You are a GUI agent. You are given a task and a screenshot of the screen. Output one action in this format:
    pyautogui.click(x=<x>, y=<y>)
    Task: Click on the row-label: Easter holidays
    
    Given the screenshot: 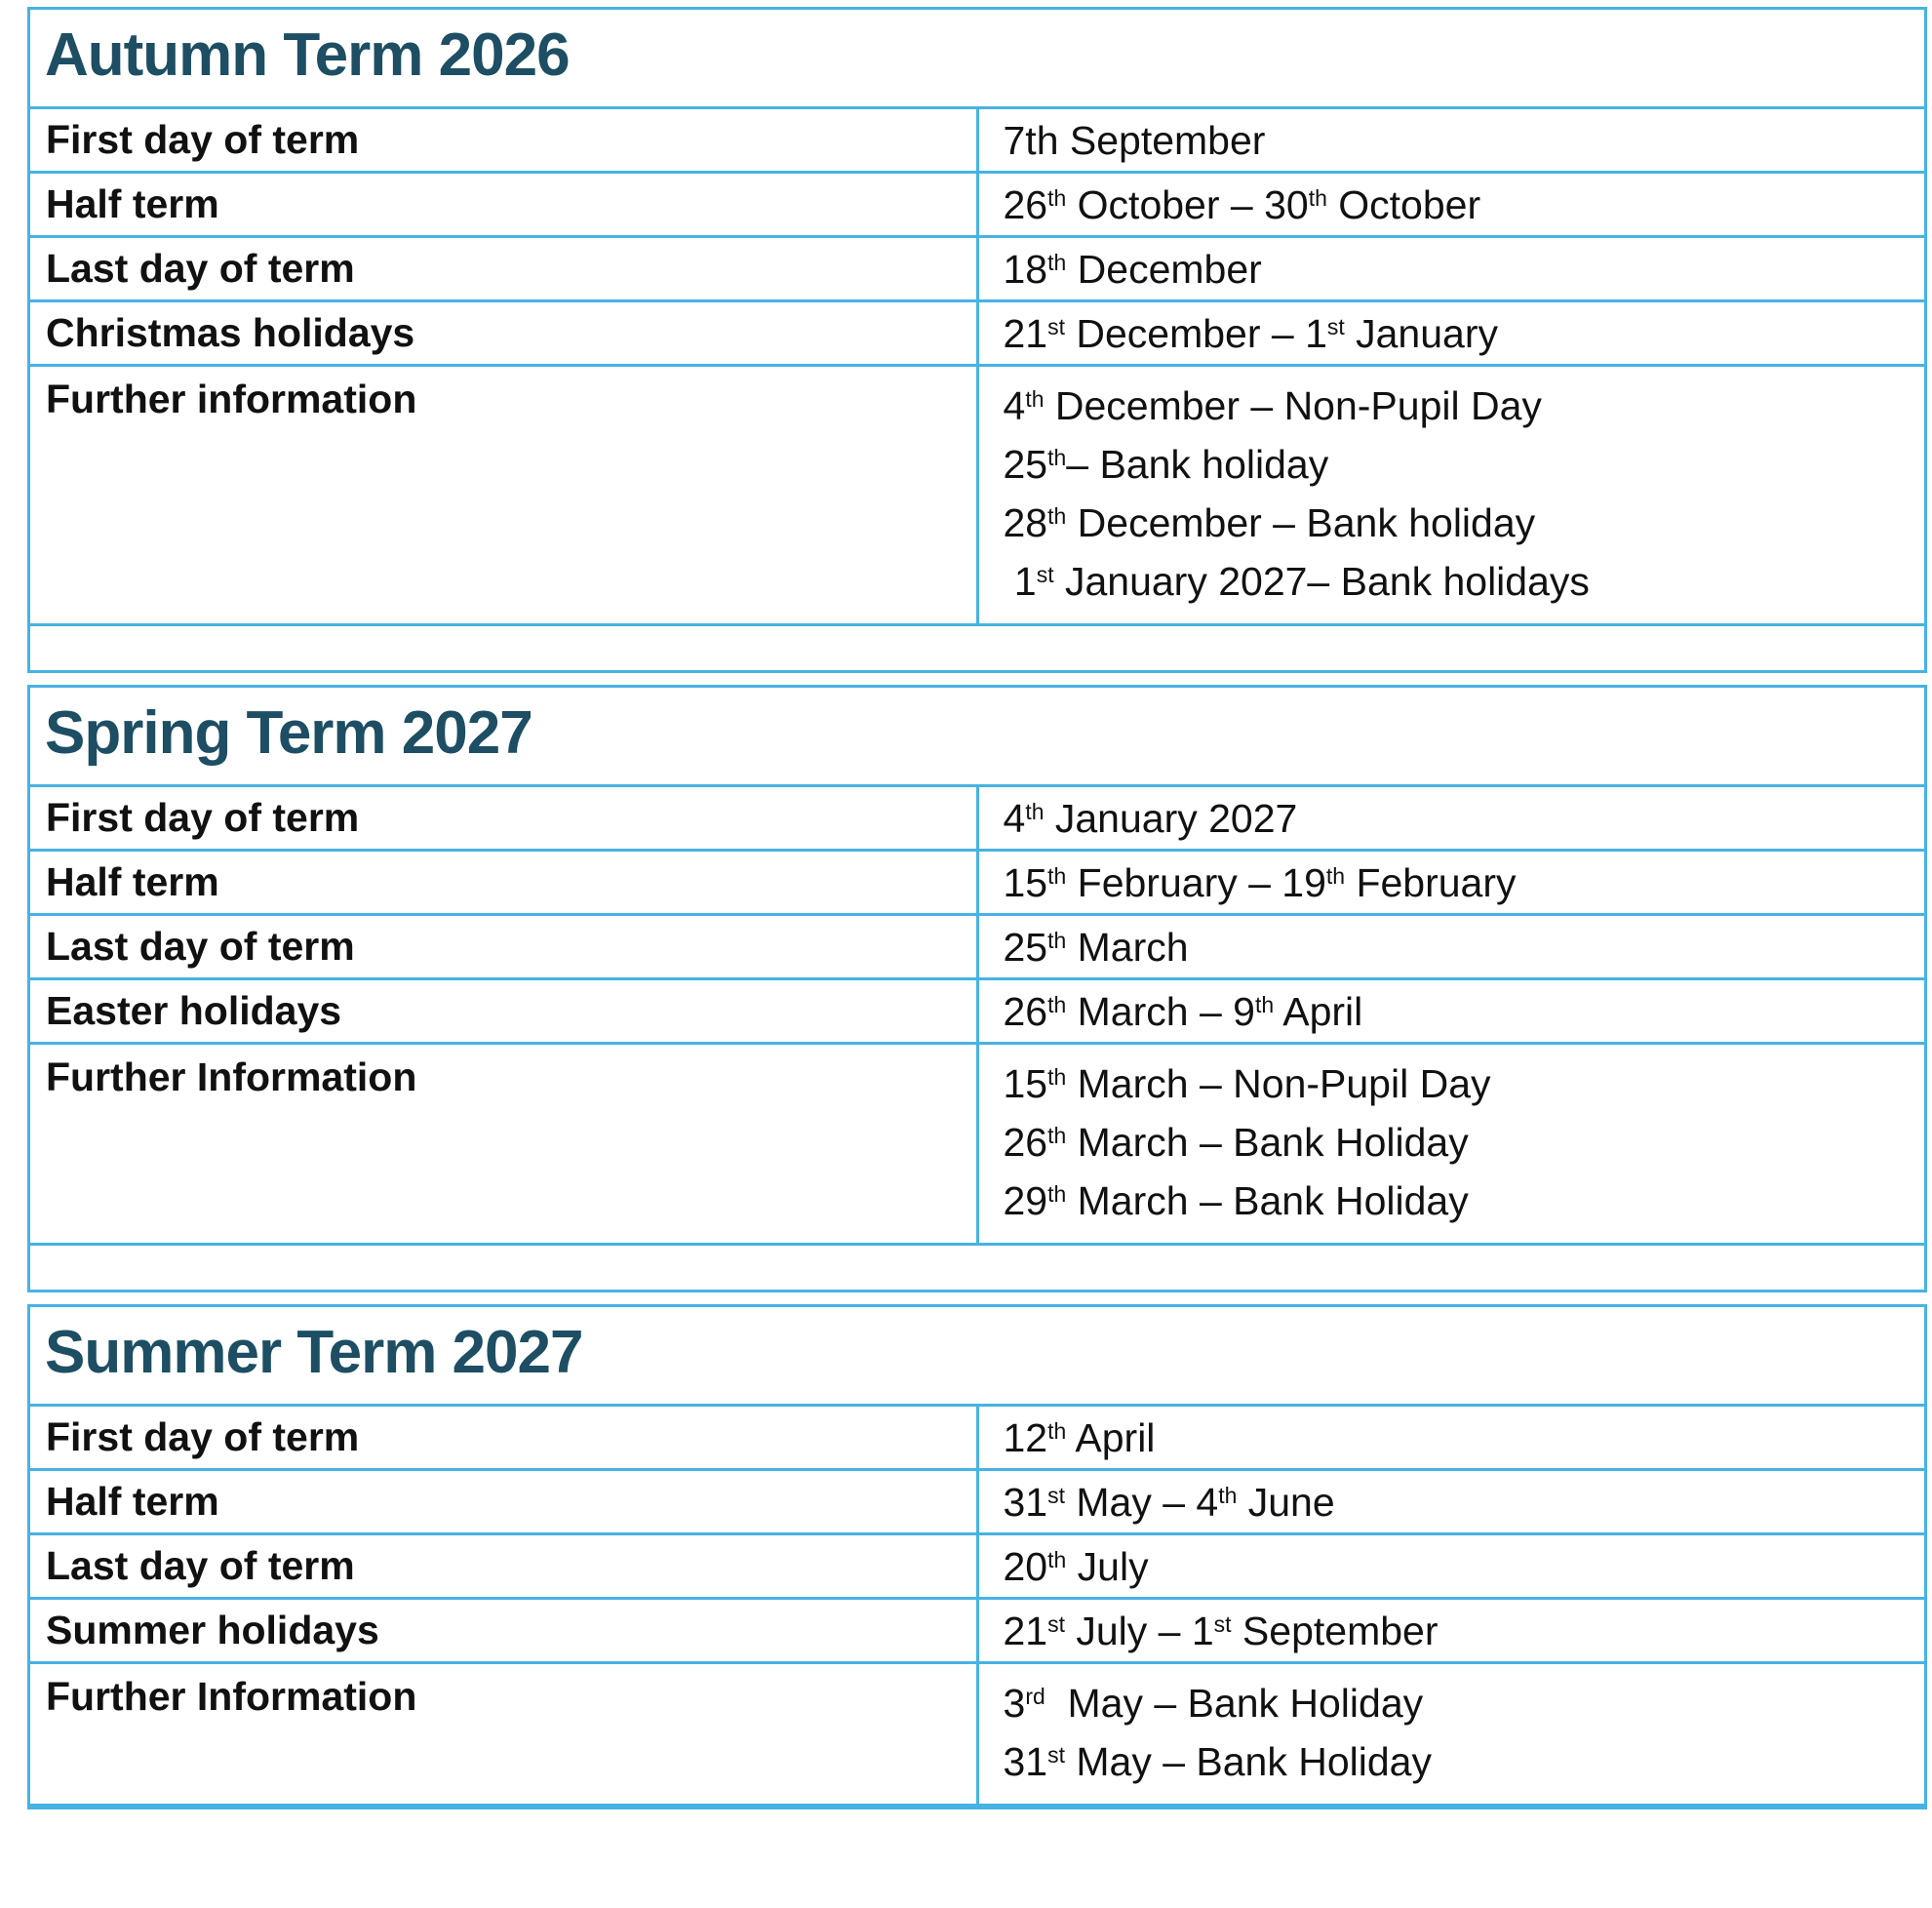 What is the action you would take?
    pyautogui.click(x=503, y=1011)
    